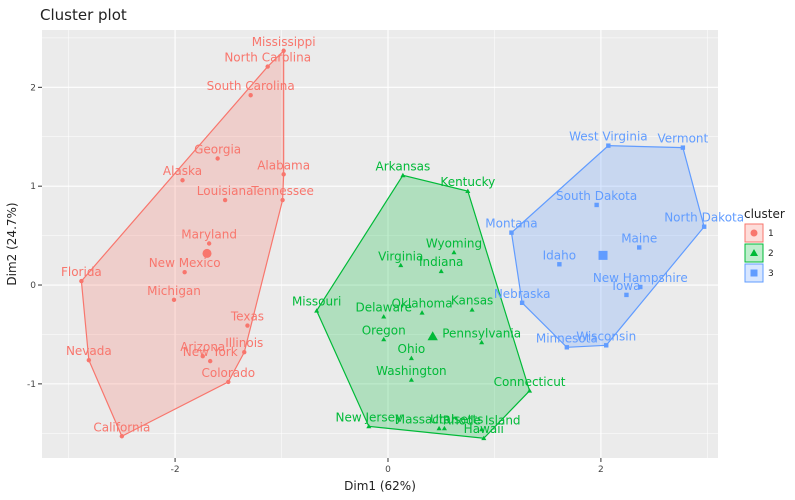 This screenshot has height=500, width=795. I want to click on point-label: Idaho, so click(559, 255).